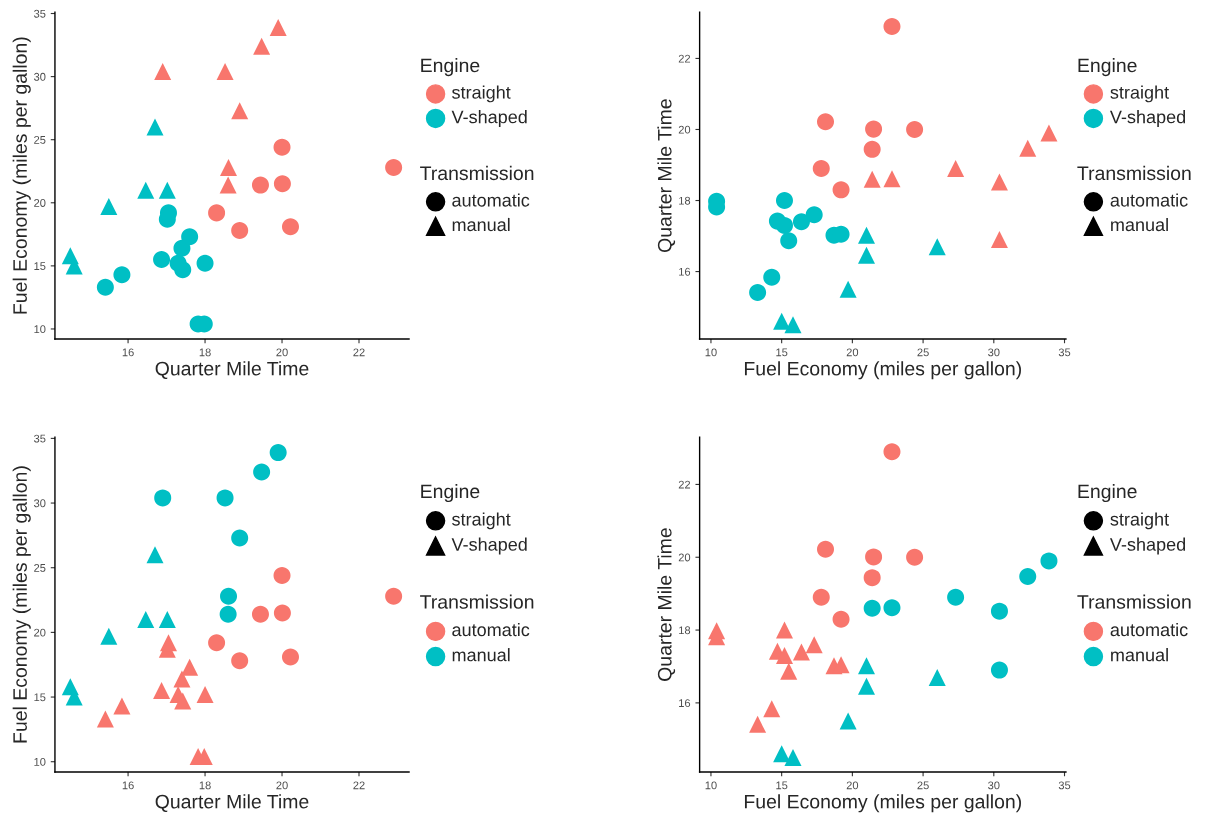  What do you see at coordinates (21, 604) in the screenshot?
I see `y-axis-title: Fuel Economy (miles per gallon)` at bounding box center [21, 604].